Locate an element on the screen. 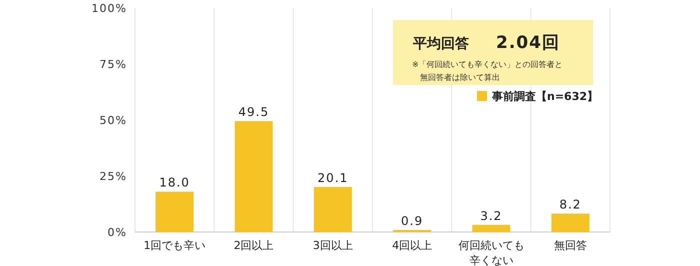  y-tick-label: 75% is located at coordinates (113, 64).